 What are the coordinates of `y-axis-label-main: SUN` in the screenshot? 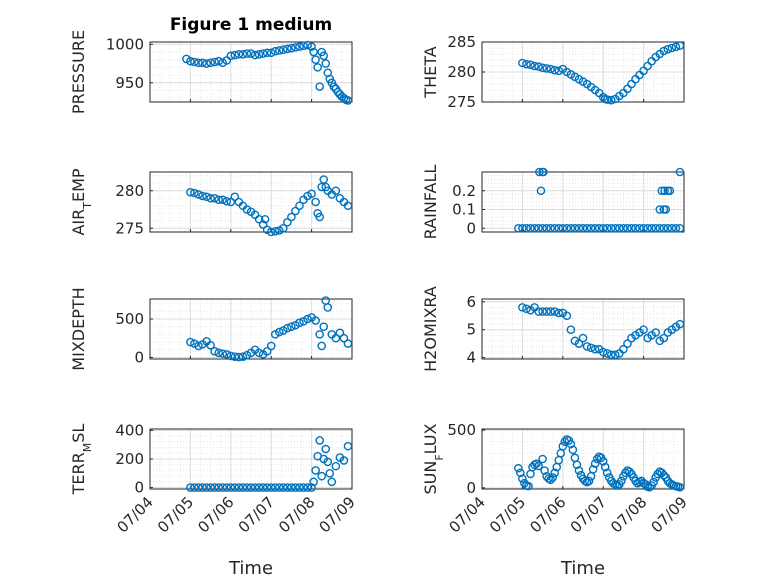 It's located at (430, 478).